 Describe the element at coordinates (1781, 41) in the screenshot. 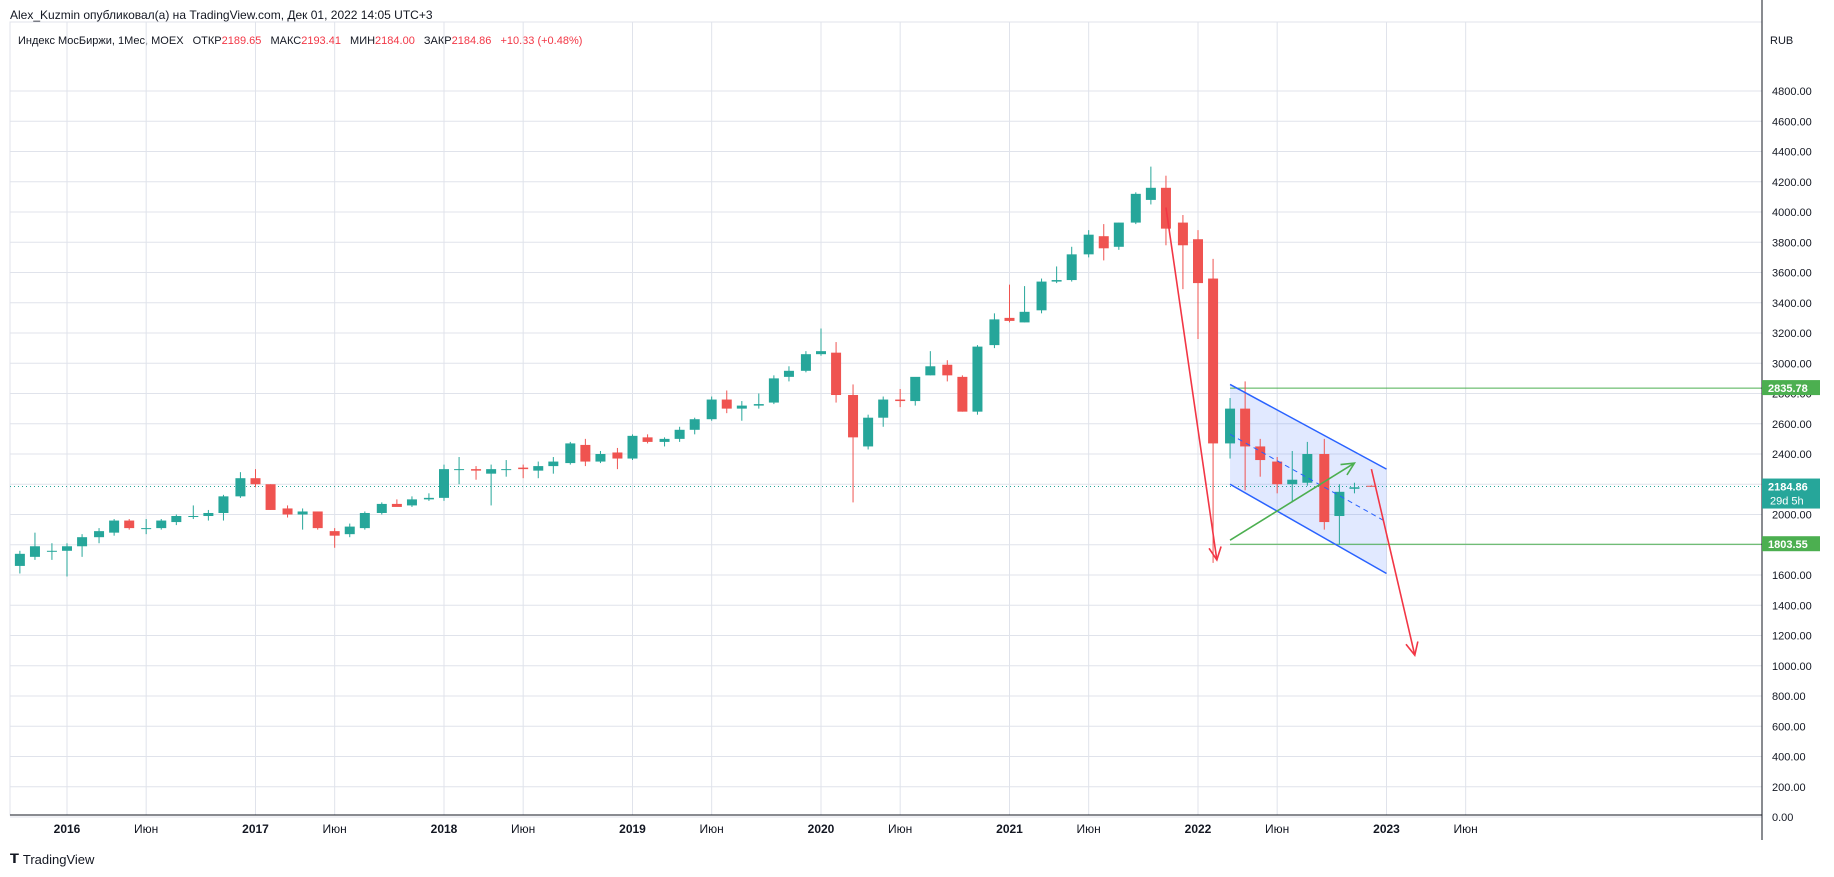

I see `currency-label: RUB` at that location.